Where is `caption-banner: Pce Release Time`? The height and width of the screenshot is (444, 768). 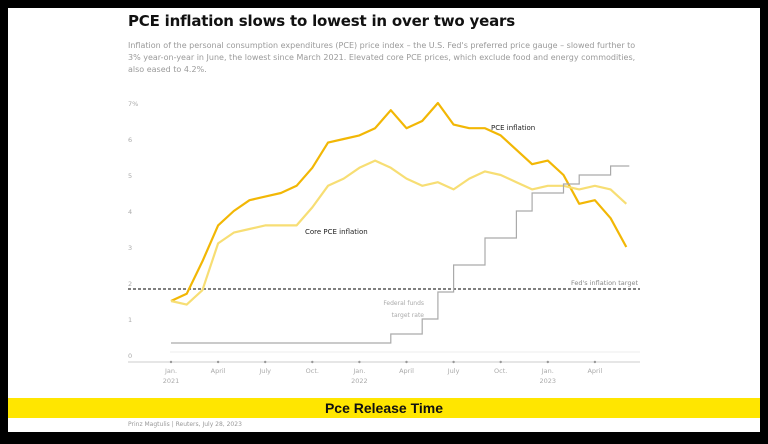 caption-banner: Pce Release Time is located at coordinates (384, 408).